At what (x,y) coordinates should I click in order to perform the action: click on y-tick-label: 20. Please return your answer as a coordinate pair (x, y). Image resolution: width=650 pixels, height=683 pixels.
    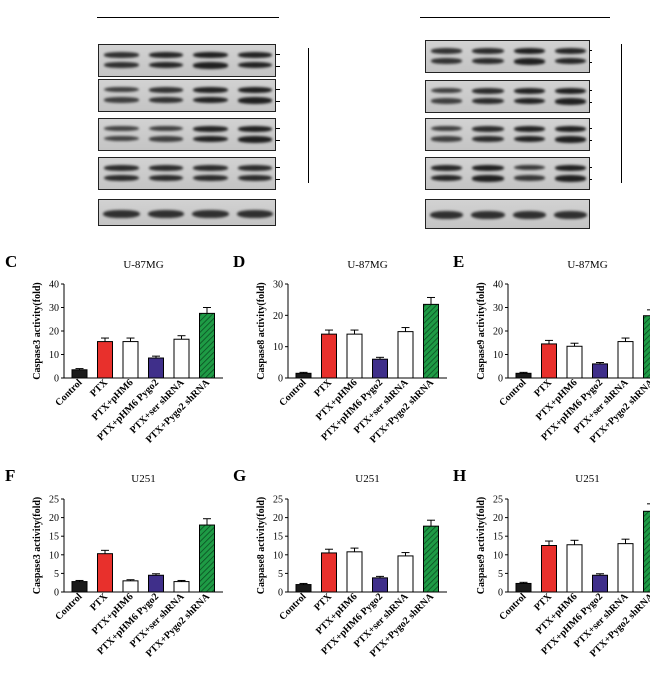
    Looking at the image, I should click on (54, 518).